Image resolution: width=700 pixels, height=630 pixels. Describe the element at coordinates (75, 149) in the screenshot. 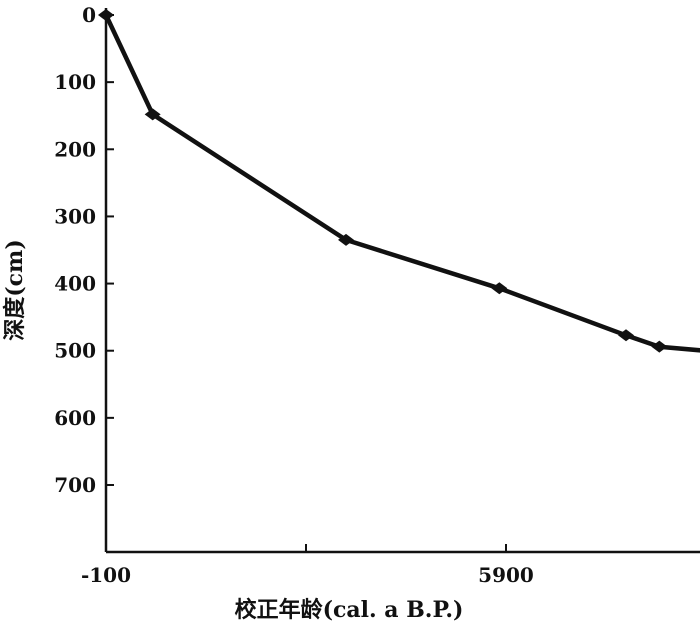

I see `y-tick-label: 200` at that location.